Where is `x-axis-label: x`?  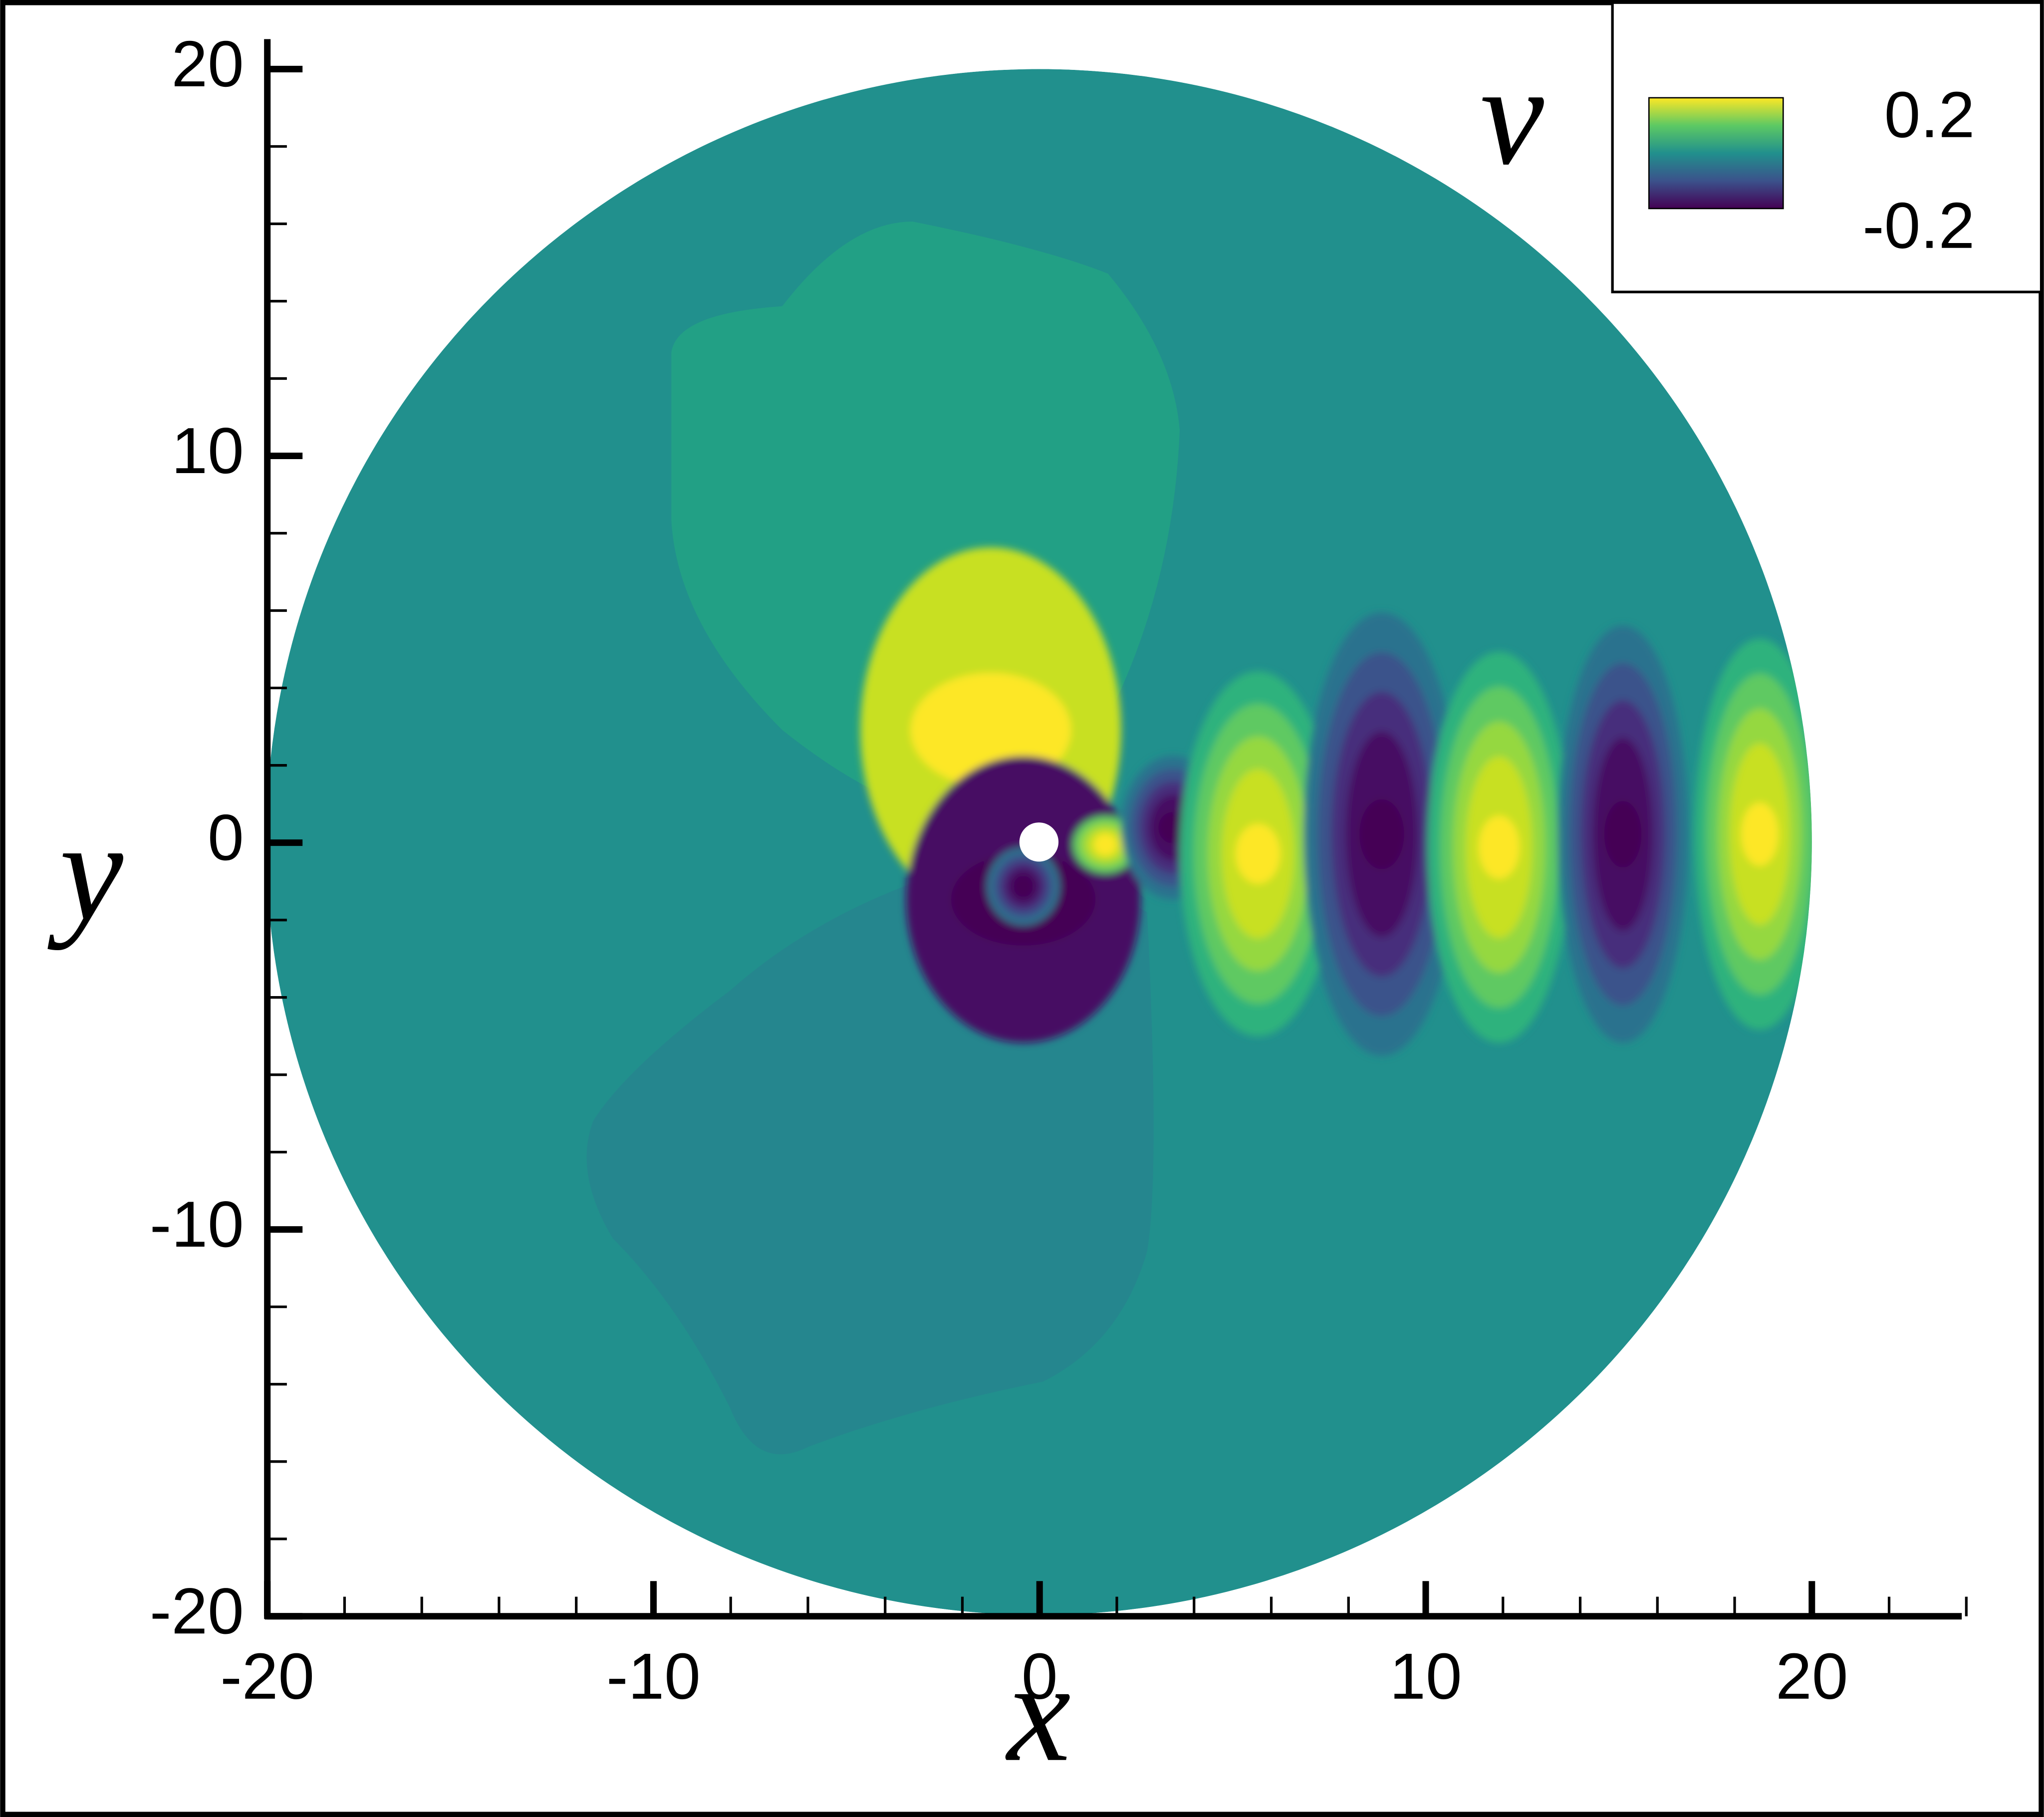 x-axis-label: x is located at coordinates (1038, 1712).